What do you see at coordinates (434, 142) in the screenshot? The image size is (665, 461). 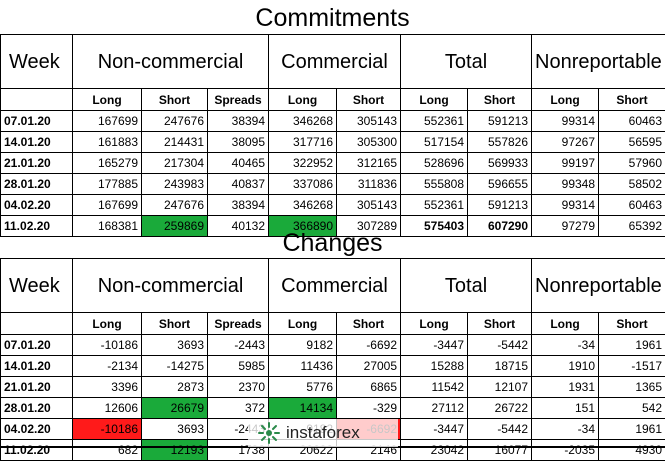 I see `table-cell: 517154` at bounding box center [434, 142].